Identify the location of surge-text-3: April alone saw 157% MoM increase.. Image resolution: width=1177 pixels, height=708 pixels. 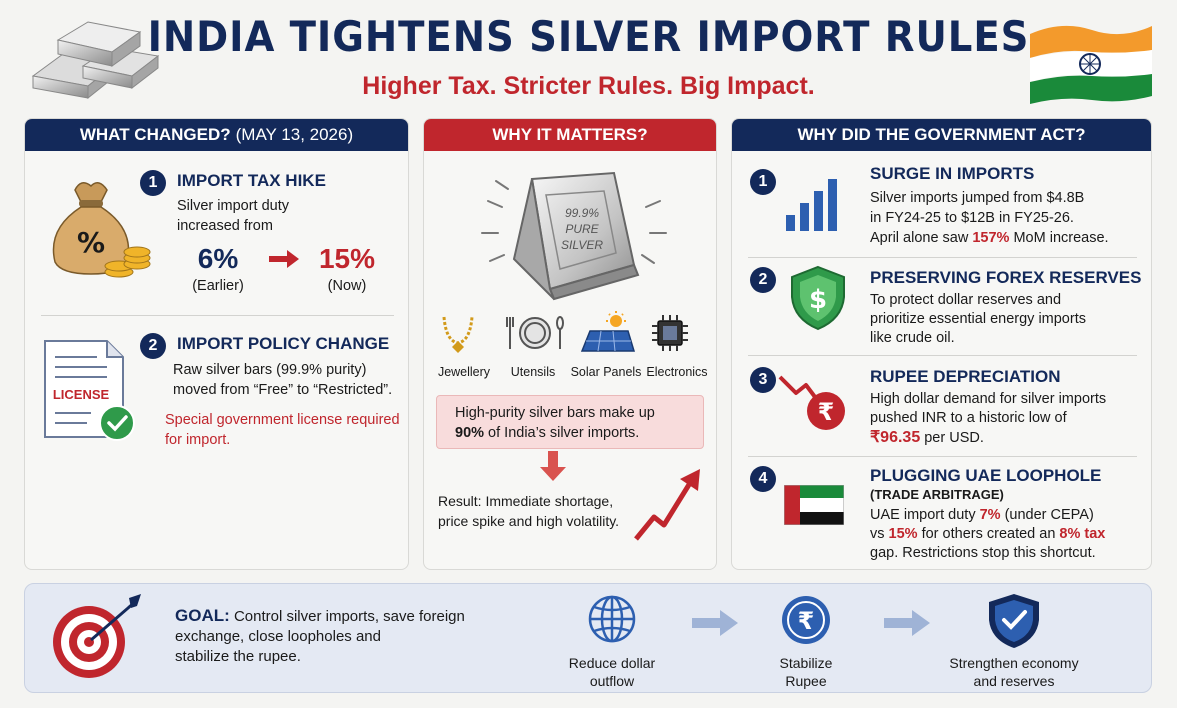
(989, 238).